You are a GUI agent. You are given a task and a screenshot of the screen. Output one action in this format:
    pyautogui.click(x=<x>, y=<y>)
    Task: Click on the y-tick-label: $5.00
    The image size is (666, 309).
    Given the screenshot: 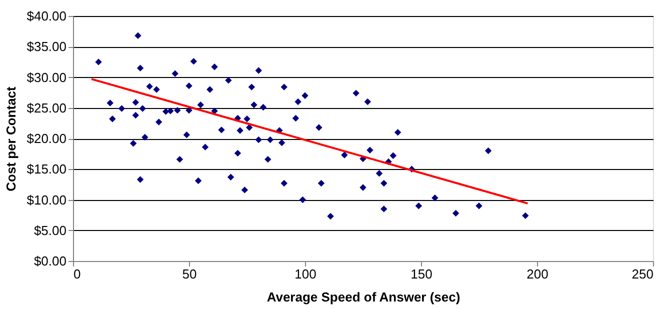 What is the action you would take?
    pyautogui.click(x=50, y=230)
    